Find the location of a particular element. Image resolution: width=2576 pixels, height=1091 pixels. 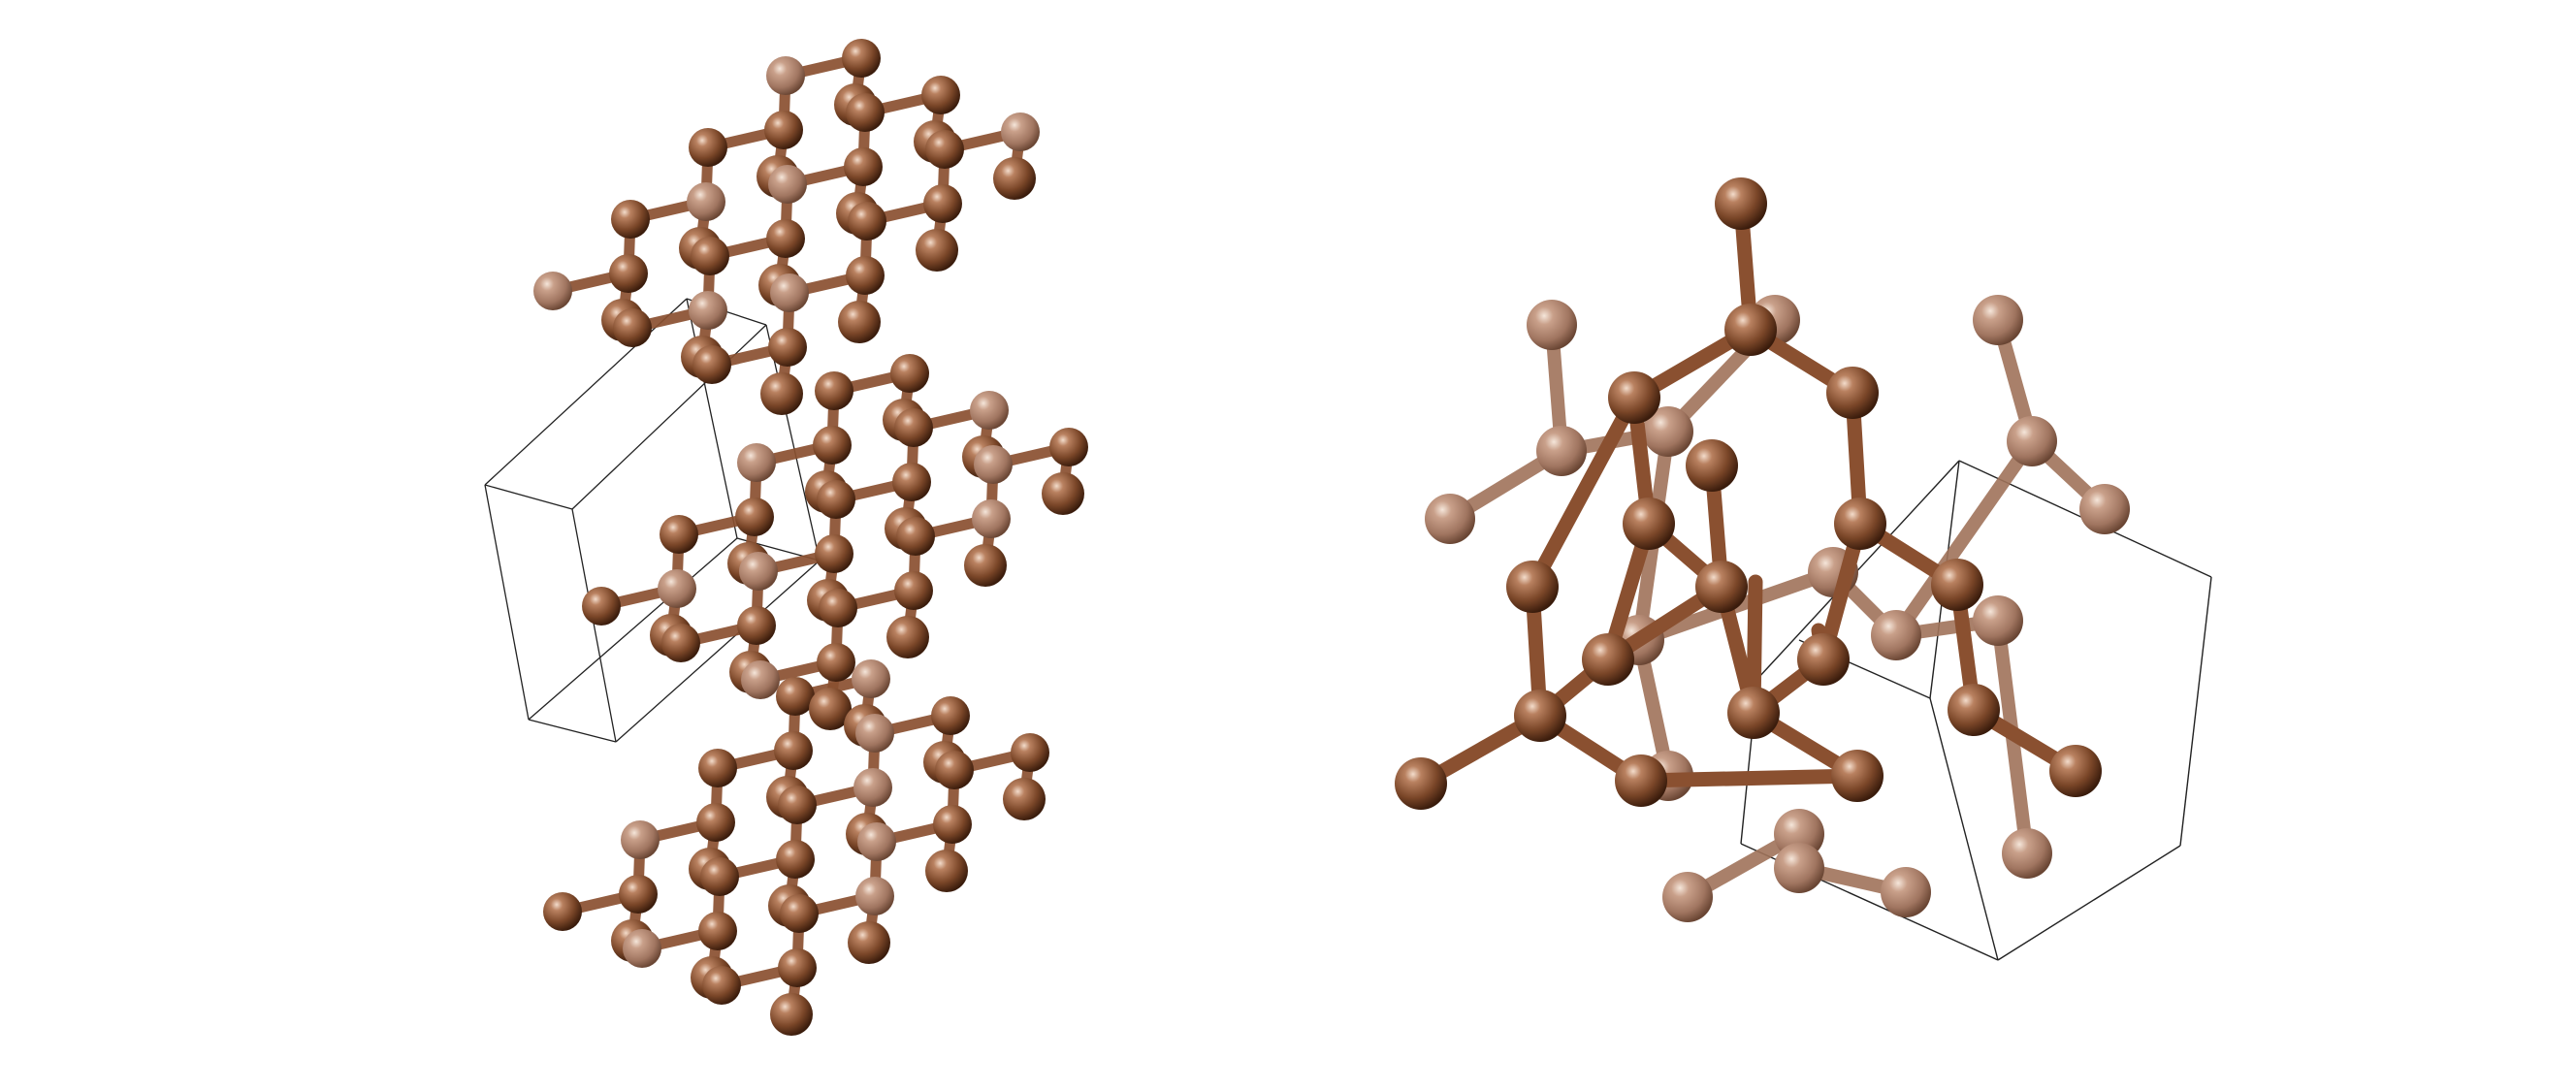

unit-cell-graphite is located at coordinates (652, 520).